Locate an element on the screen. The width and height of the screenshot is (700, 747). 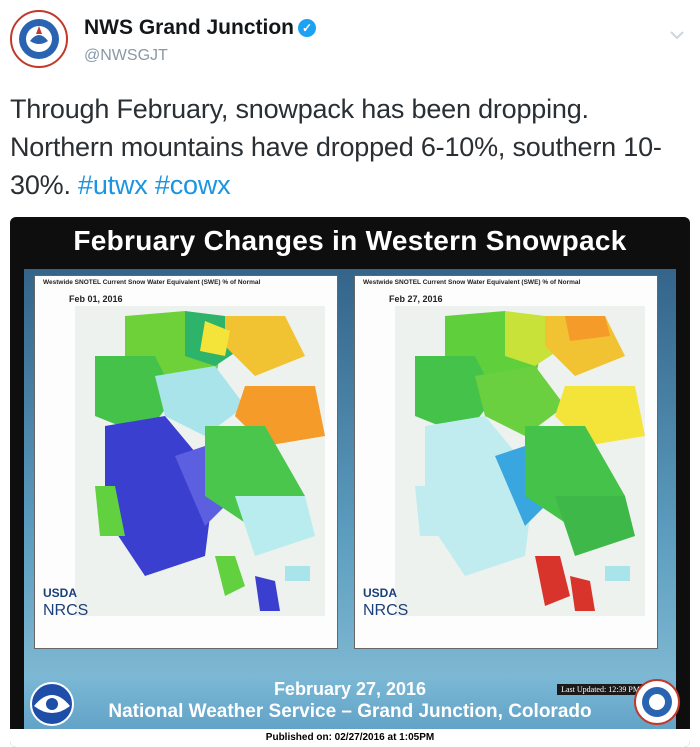
image-title: February Changes in Western Snowpack is located at coordinates (350, 240).